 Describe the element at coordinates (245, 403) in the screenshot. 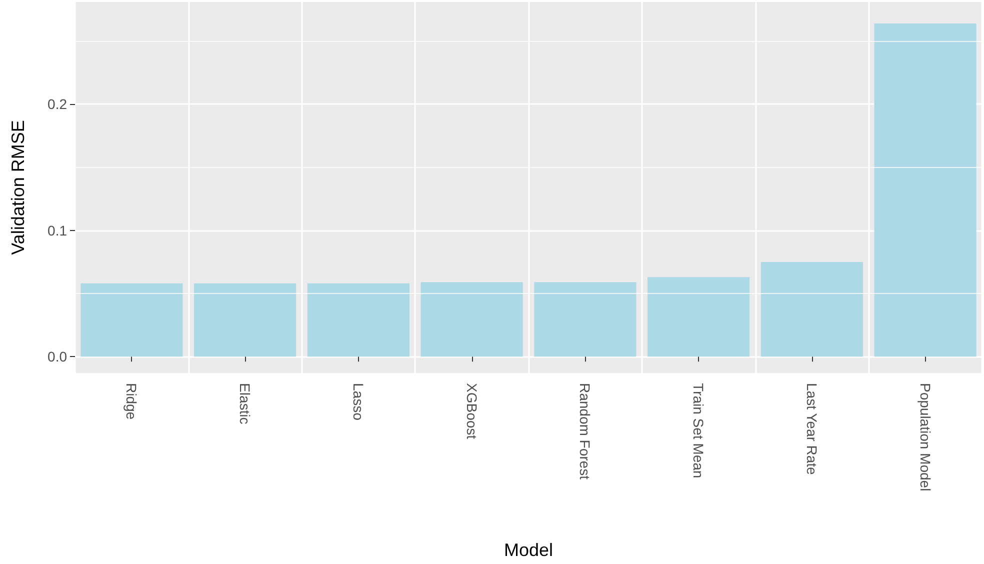

I see `x-tick-label: Elastic` at that location.